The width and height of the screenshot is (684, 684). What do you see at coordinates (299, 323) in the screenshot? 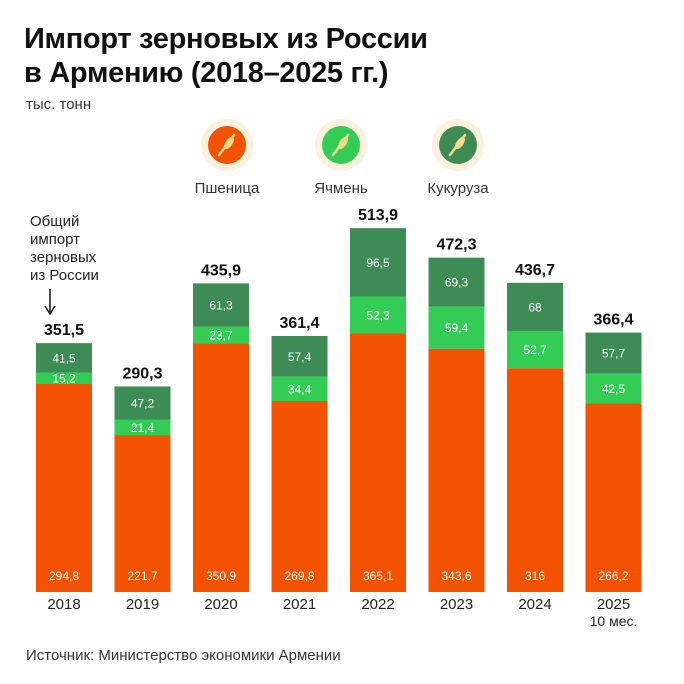
I see `total-label: 361,4` at bounding box center [299, 323].